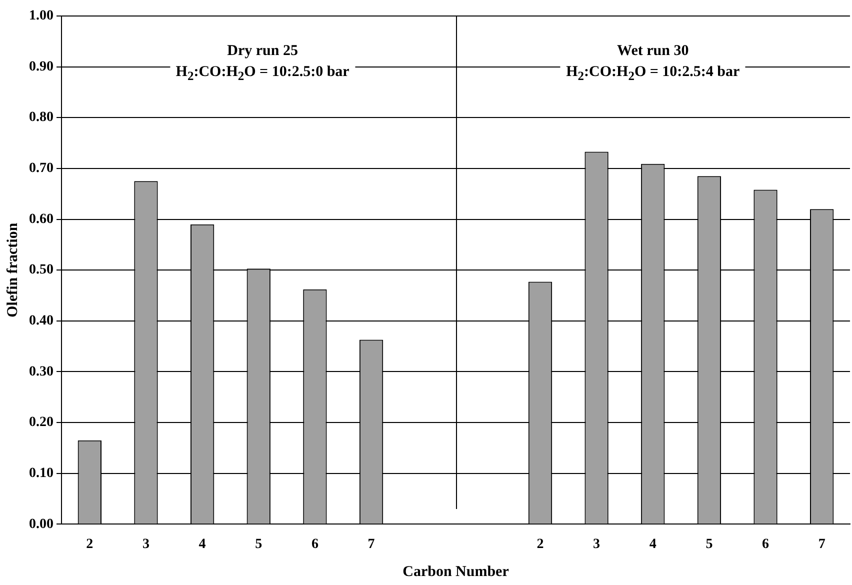  I want to click on y-tick-label: 0.00, so click(41, 524).